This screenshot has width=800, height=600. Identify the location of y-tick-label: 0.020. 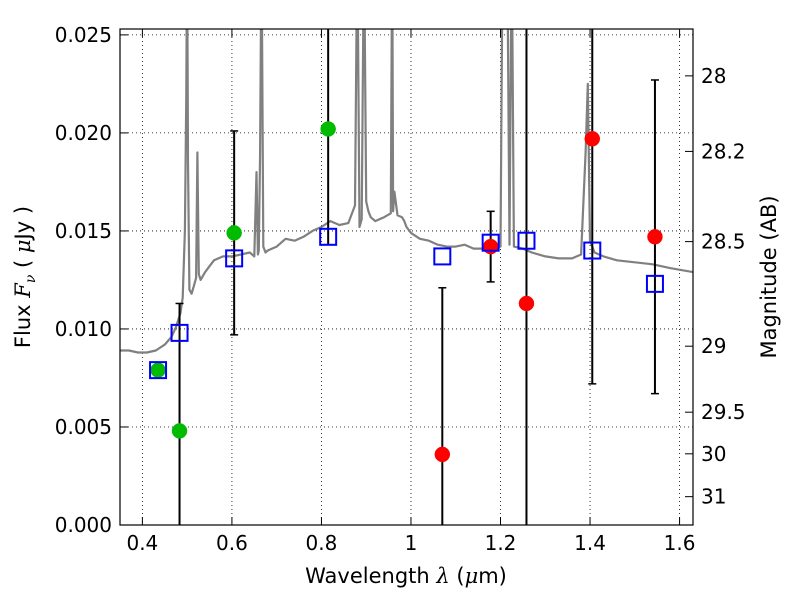
(83, 133).